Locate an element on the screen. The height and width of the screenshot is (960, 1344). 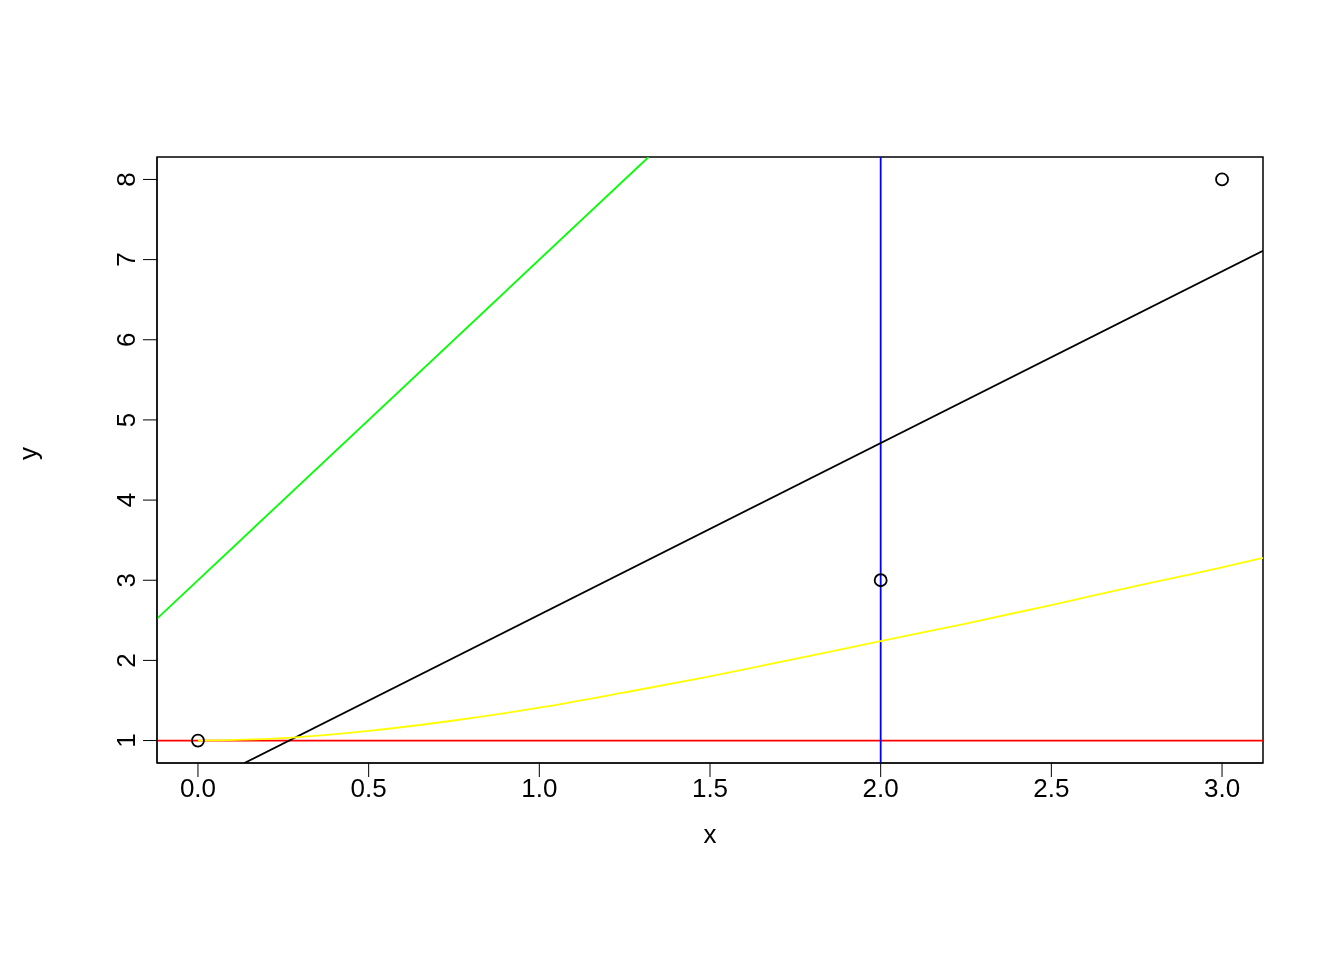
x-tick-label: 1.0 is located at coordinates (539, 788).